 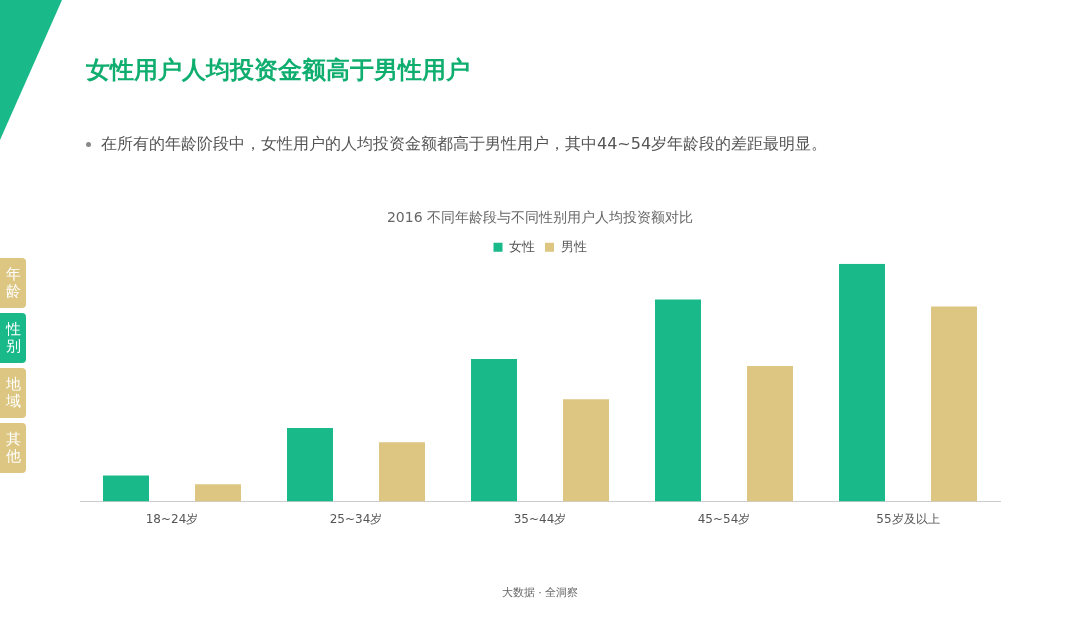 What do you see at coordinates (172, 518) in the screenshot?
I see `x-tick-label: 18~24岁` at bounding box center [172, 518].